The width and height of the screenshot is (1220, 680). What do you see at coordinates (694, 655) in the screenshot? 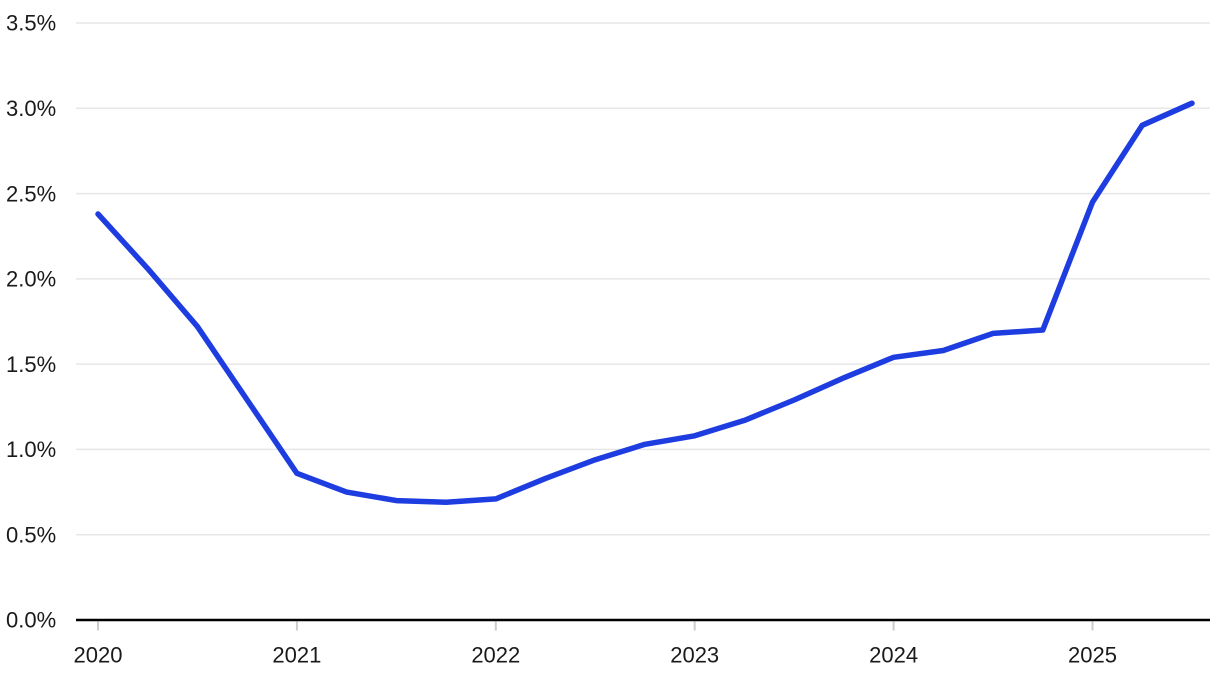
I see `x-axis-label-2023: 2023` at bounding box center [694, 655].